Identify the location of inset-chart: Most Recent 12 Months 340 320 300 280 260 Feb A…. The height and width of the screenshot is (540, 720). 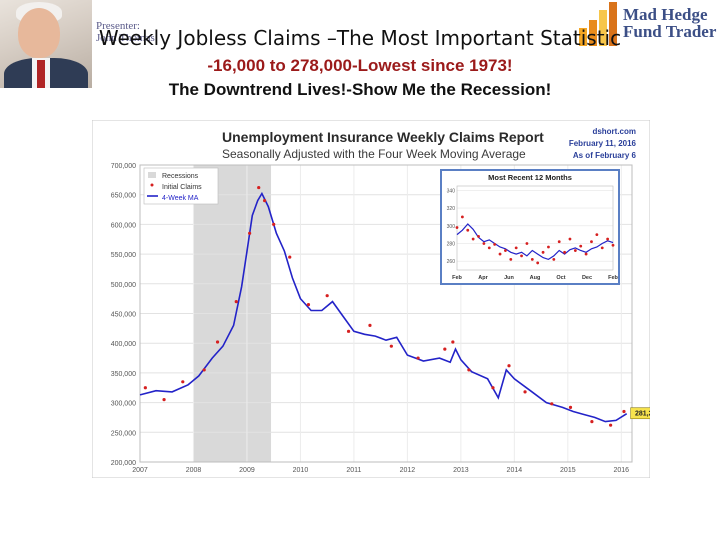
(530, 227).